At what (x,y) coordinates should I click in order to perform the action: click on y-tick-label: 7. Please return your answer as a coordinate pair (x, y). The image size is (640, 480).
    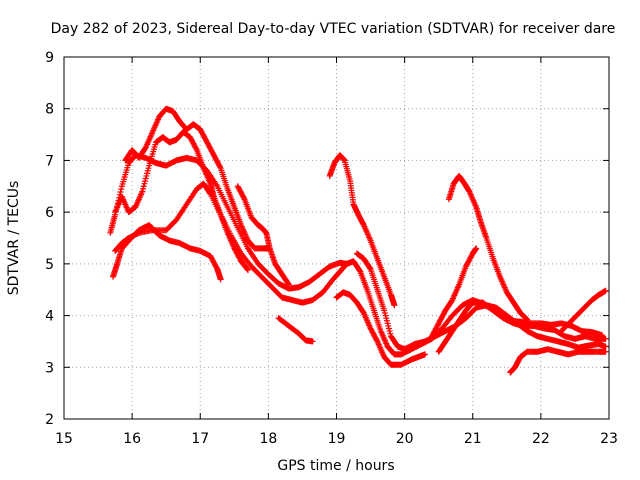
    Looking at the image, I should click on (49, 161).